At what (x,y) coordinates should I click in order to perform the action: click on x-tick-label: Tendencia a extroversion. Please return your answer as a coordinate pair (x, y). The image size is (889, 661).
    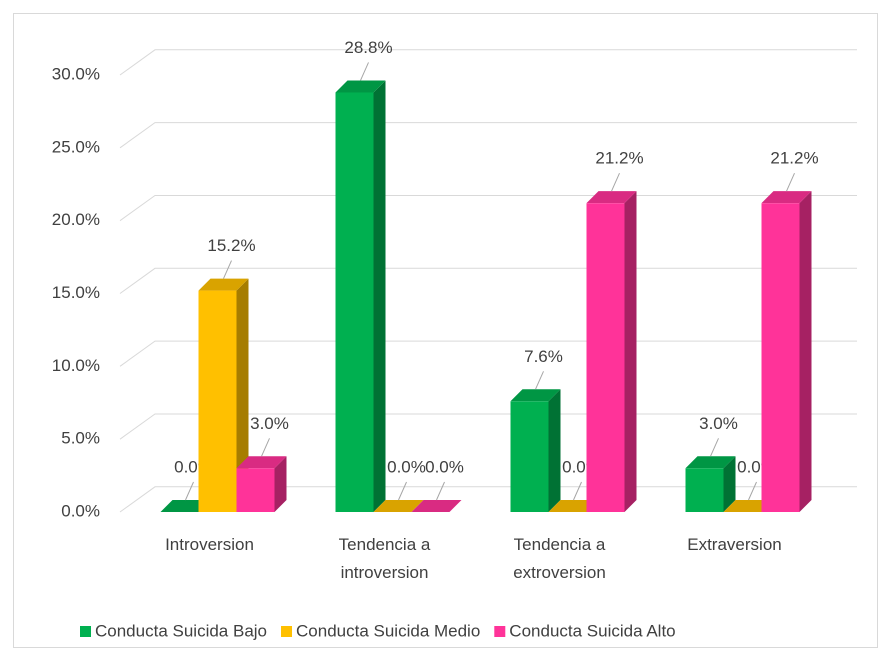
    Looking at the image, I should click on (559, 558).